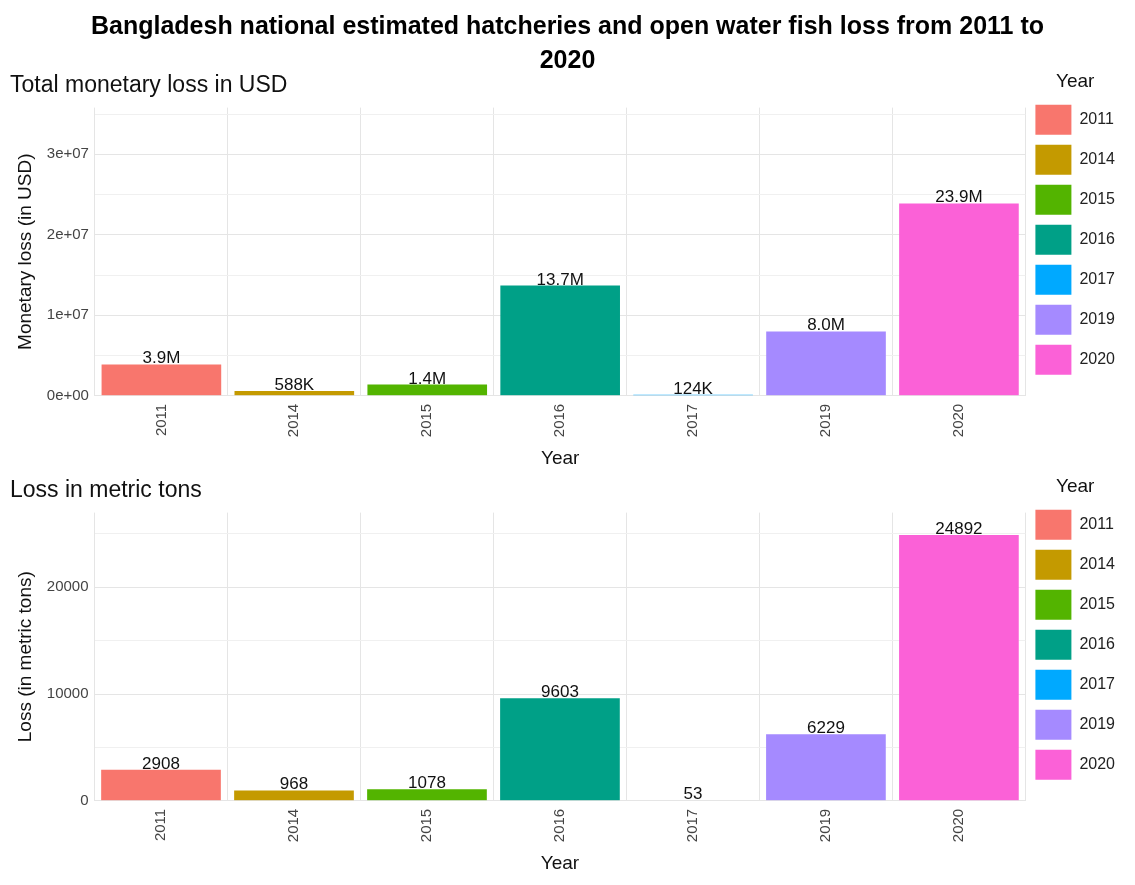 The width and height of the screenshot is (1135, 885). What do you see at coordinates (427, 783) in the screenshot?
I see `data-label: 1078` at bounding box center [427, 783].